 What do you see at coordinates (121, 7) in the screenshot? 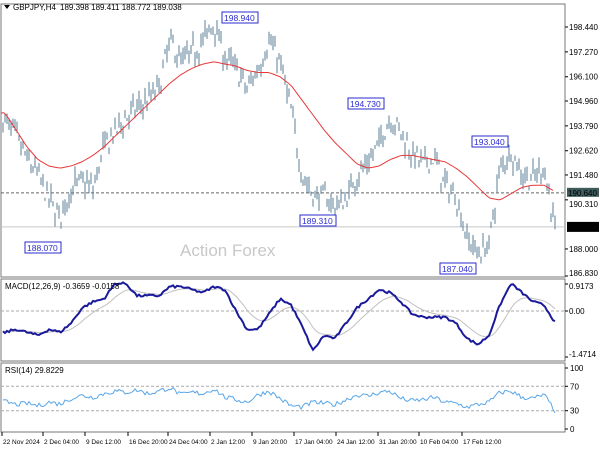
I see `ohlc-label: 189.398 189.411 188.772 189.038` at bounding box center [121, 7].